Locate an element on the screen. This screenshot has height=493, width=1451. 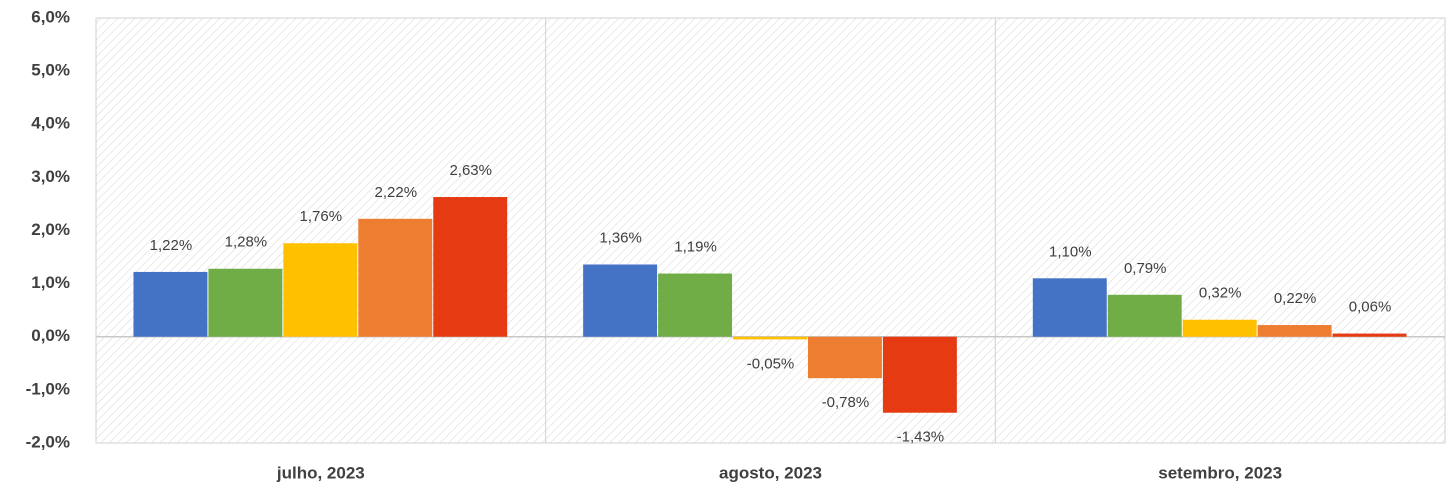
data-label: 0,06% is located at coordinates (1370, 307).